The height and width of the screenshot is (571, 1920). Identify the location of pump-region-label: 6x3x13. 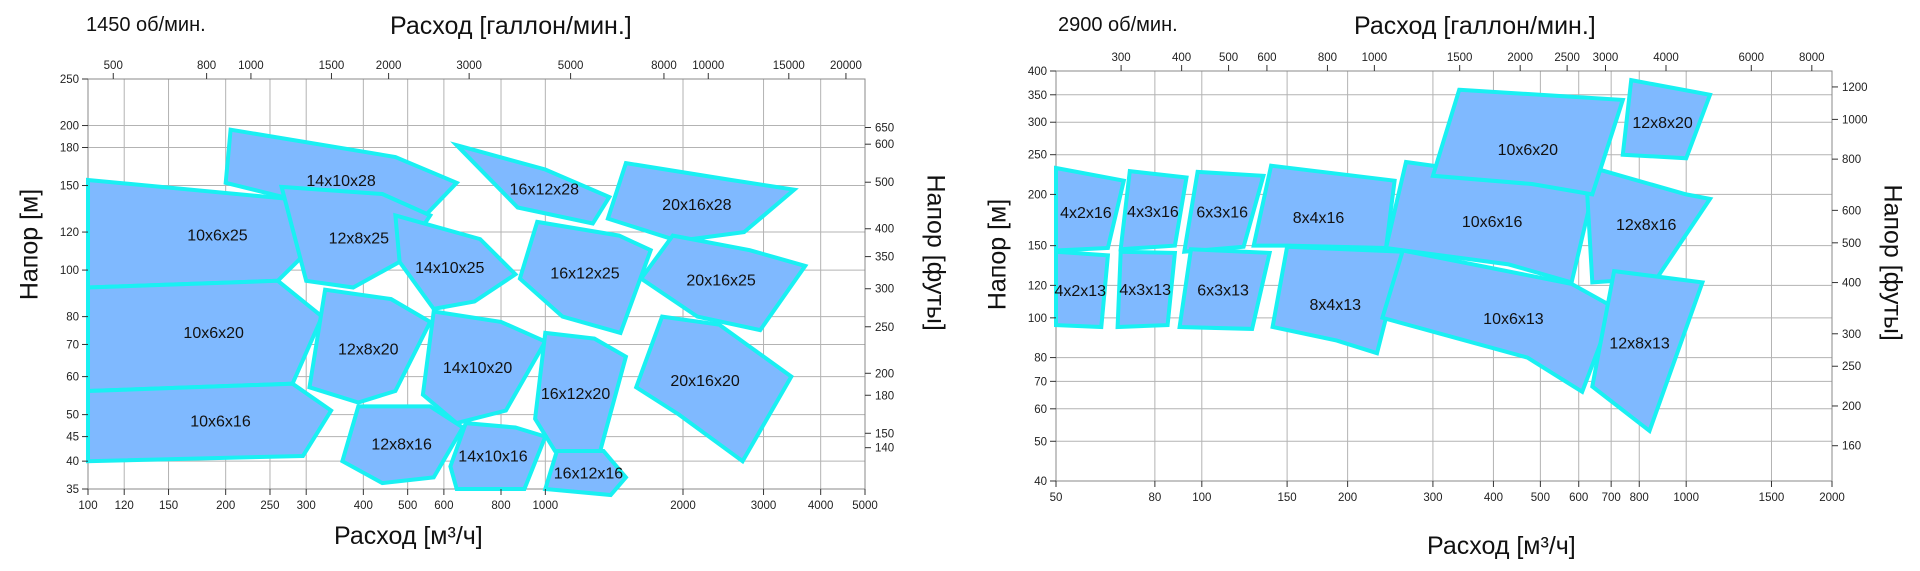
(1223, 291).